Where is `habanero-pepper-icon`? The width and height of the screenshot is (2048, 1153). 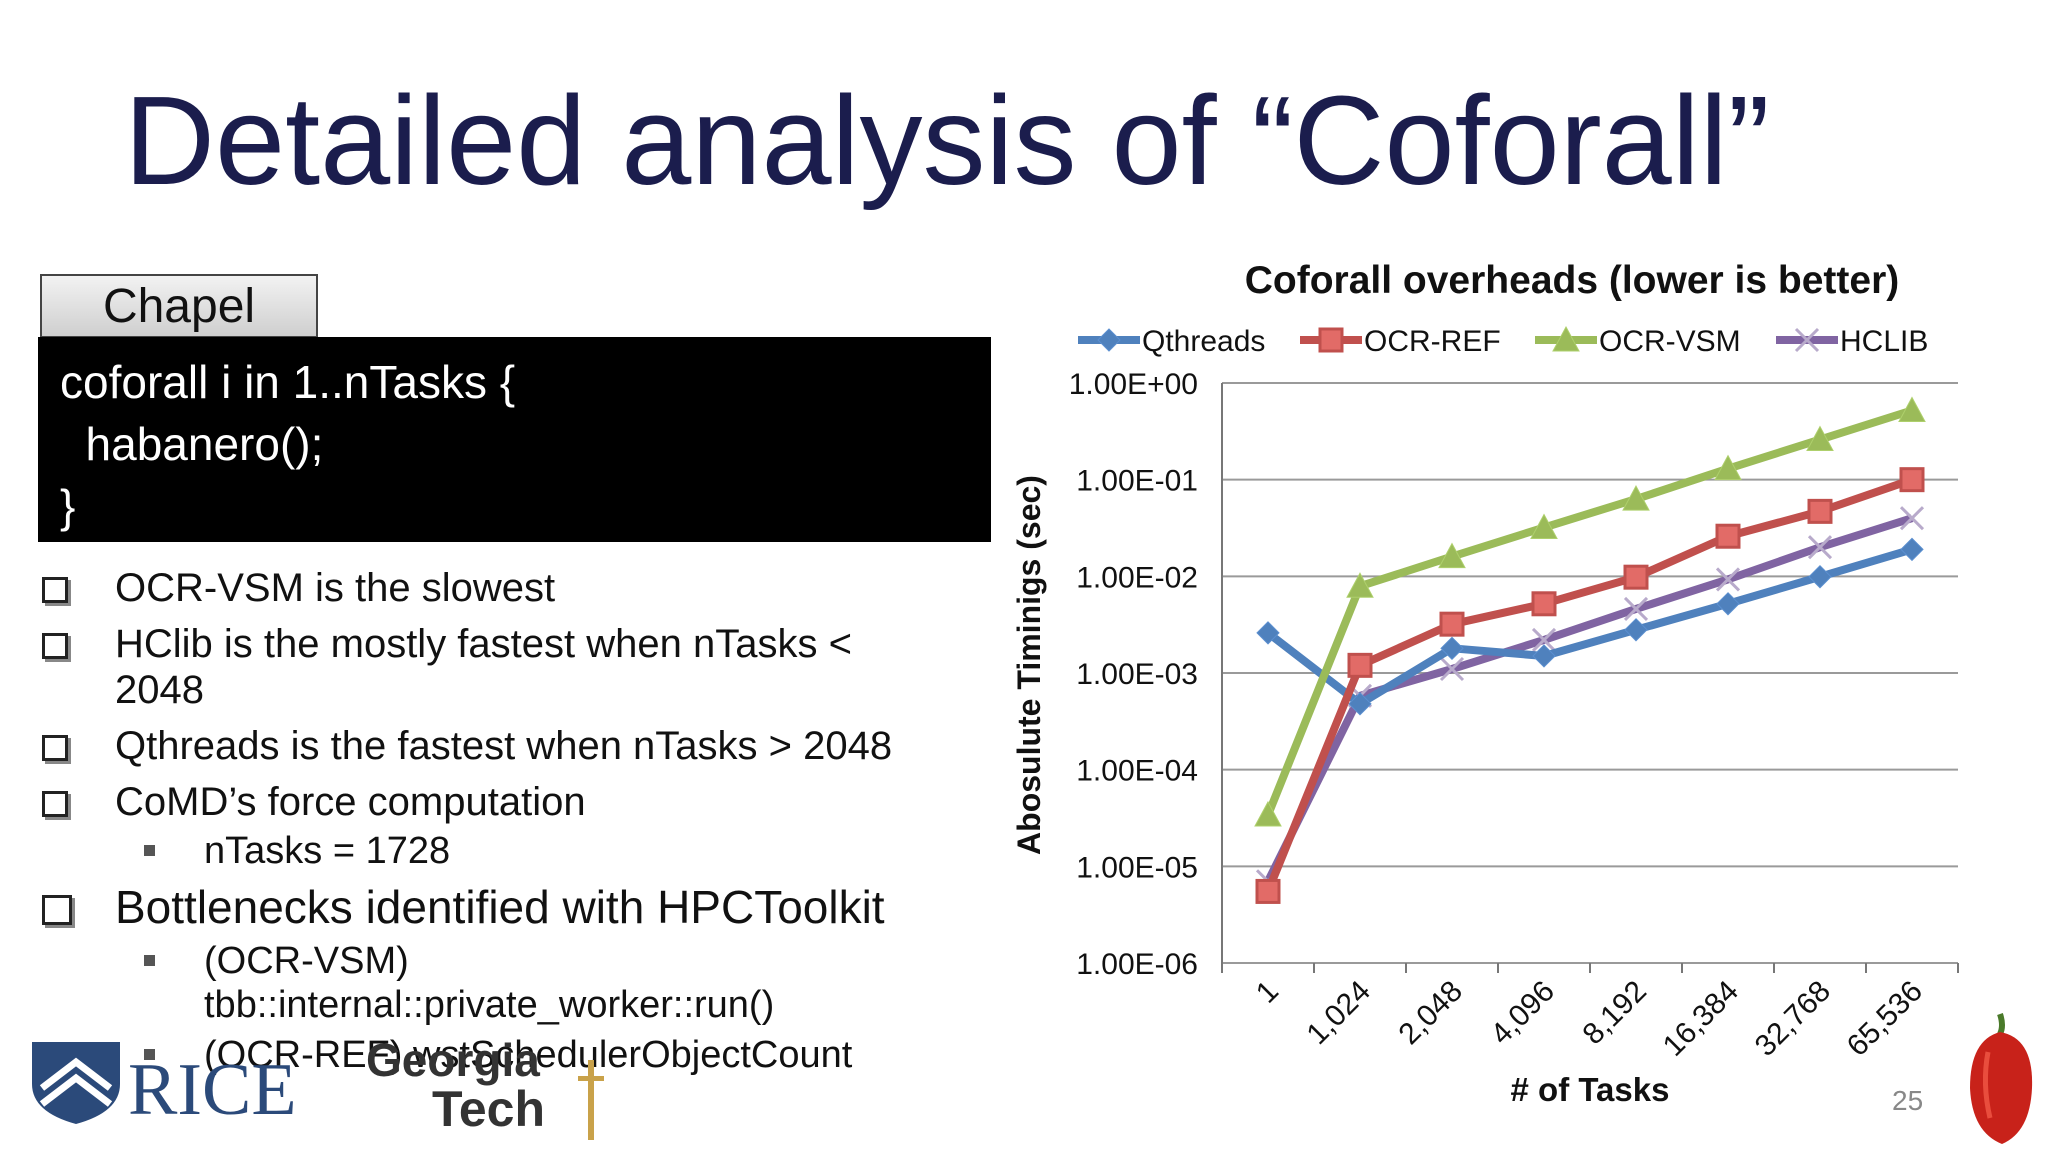 habanero-pepper-icon is located at coordinates (2000, 1080).